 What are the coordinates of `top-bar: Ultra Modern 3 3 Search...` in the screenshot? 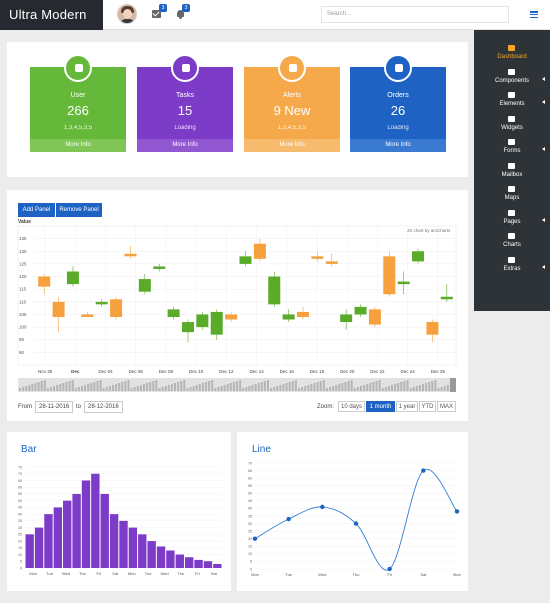 It's located at (275, 15).